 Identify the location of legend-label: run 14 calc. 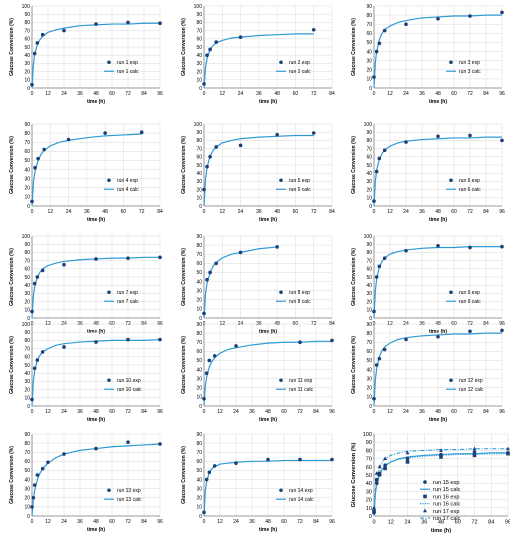
(301, 500).